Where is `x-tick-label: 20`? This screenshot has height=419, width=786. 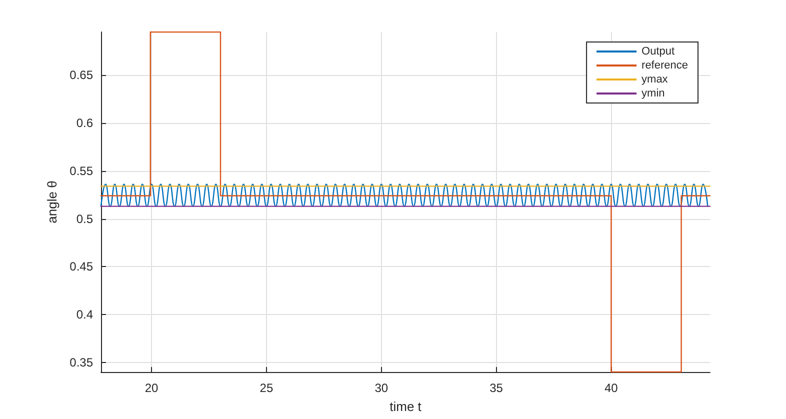 x-tick-label: 20 is located at coordinates (151, 388).